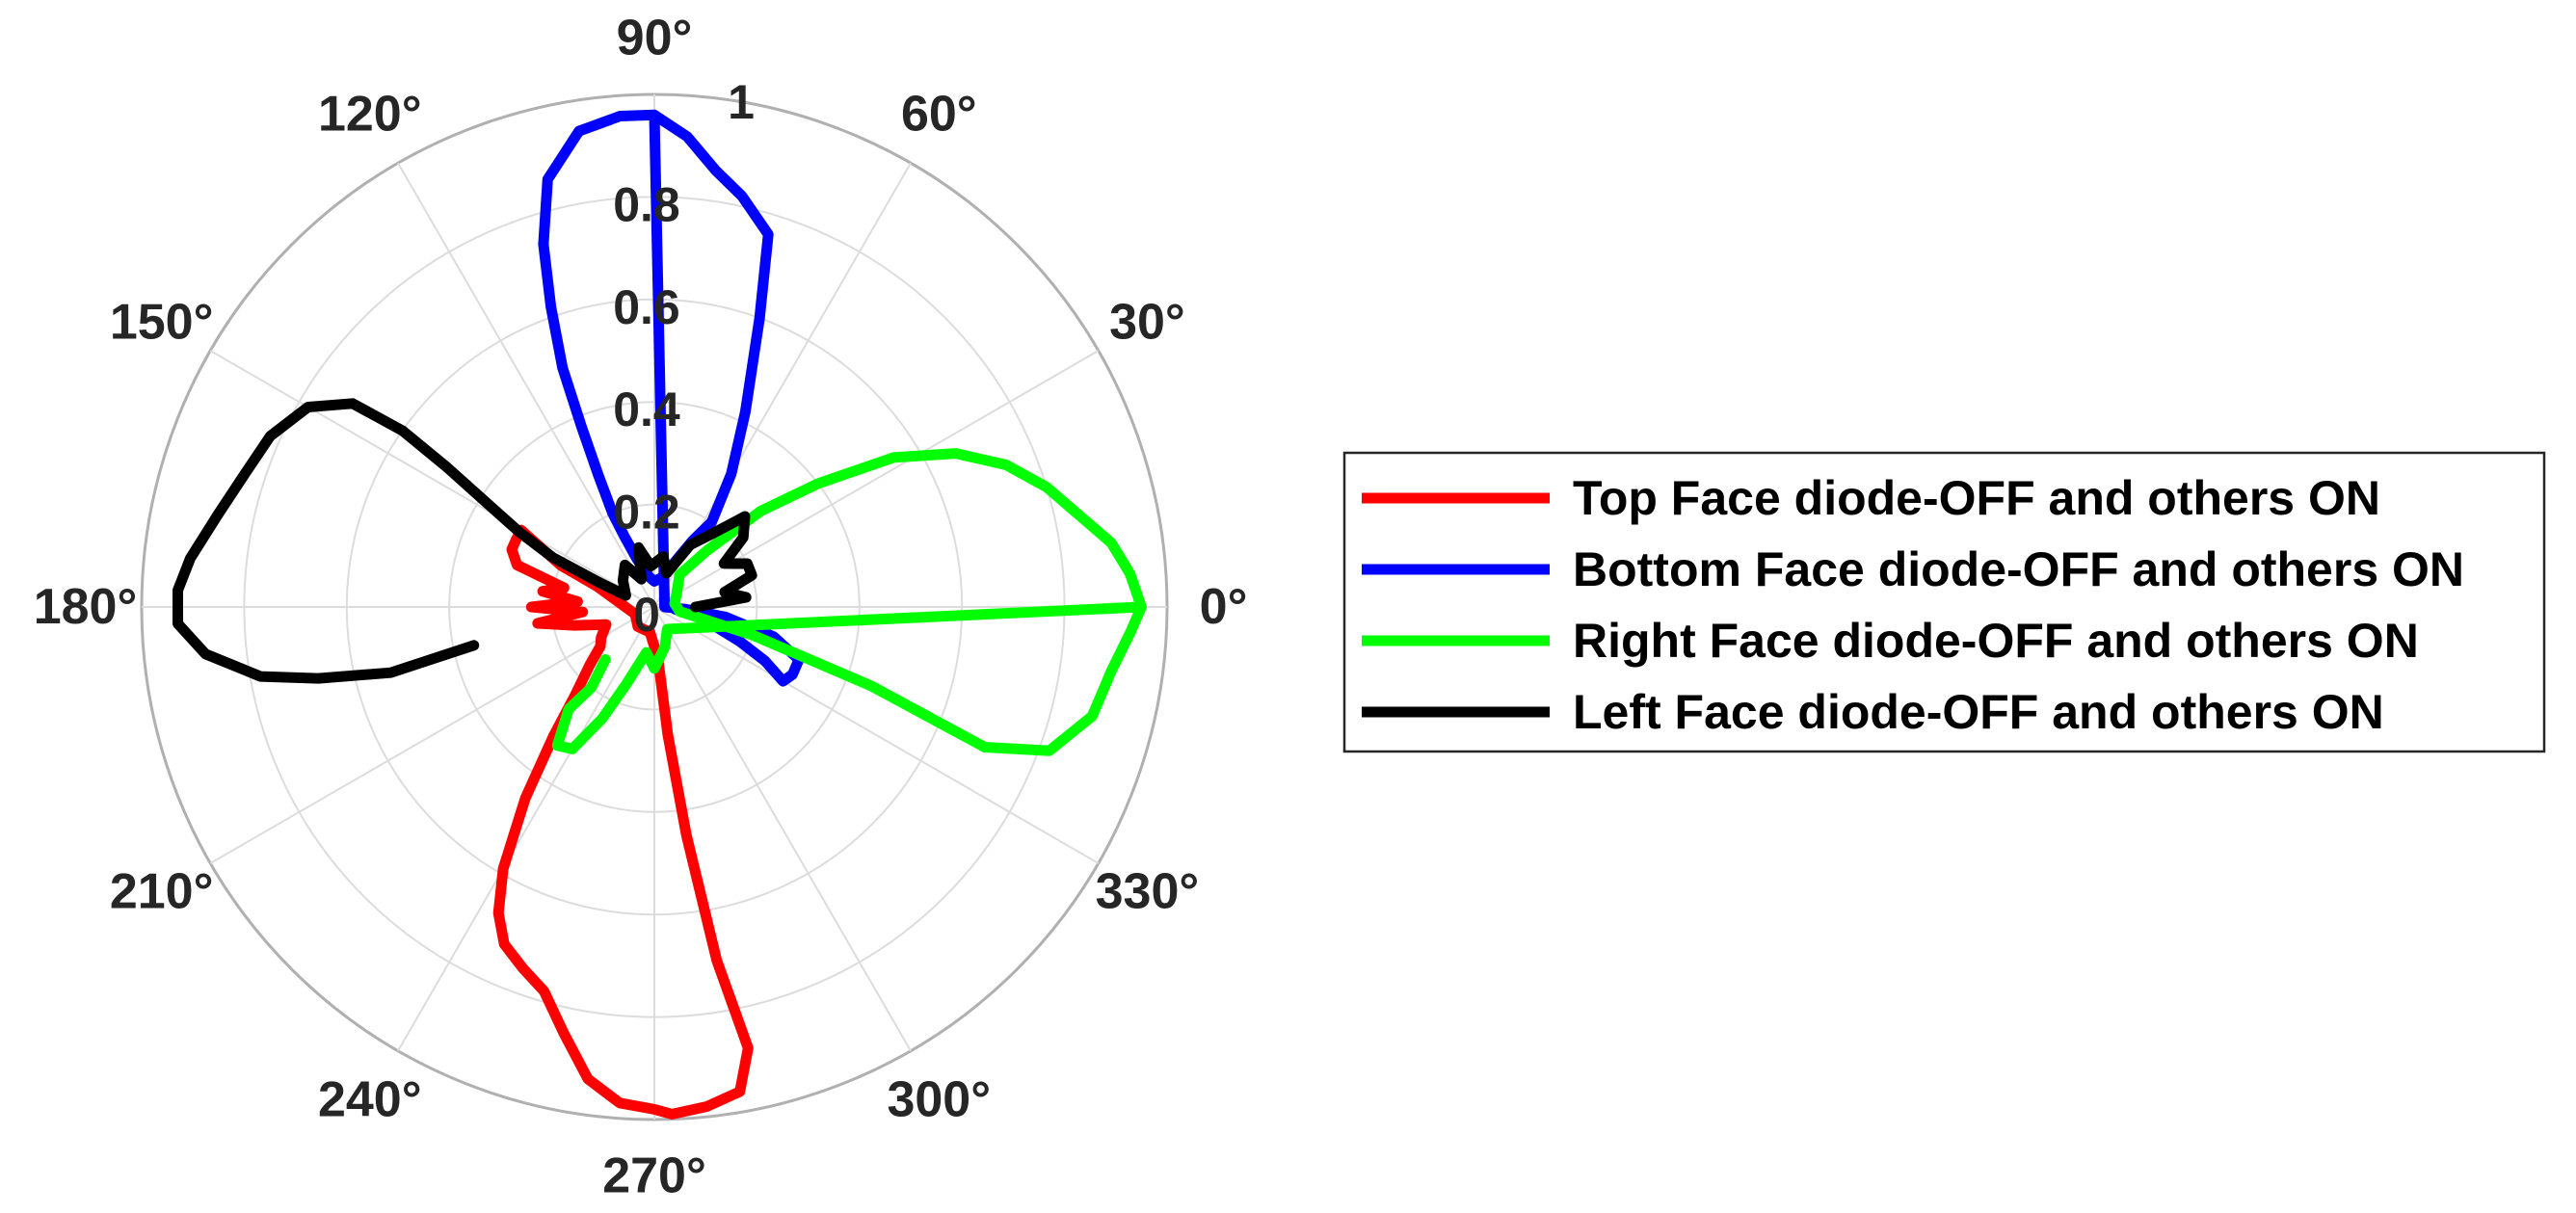 The width and height of the screenshot is (2576, 1213). Describe the element at coordinates (939, 115) in the screenshot. I see `angle-tick-label: 60°` at that location.